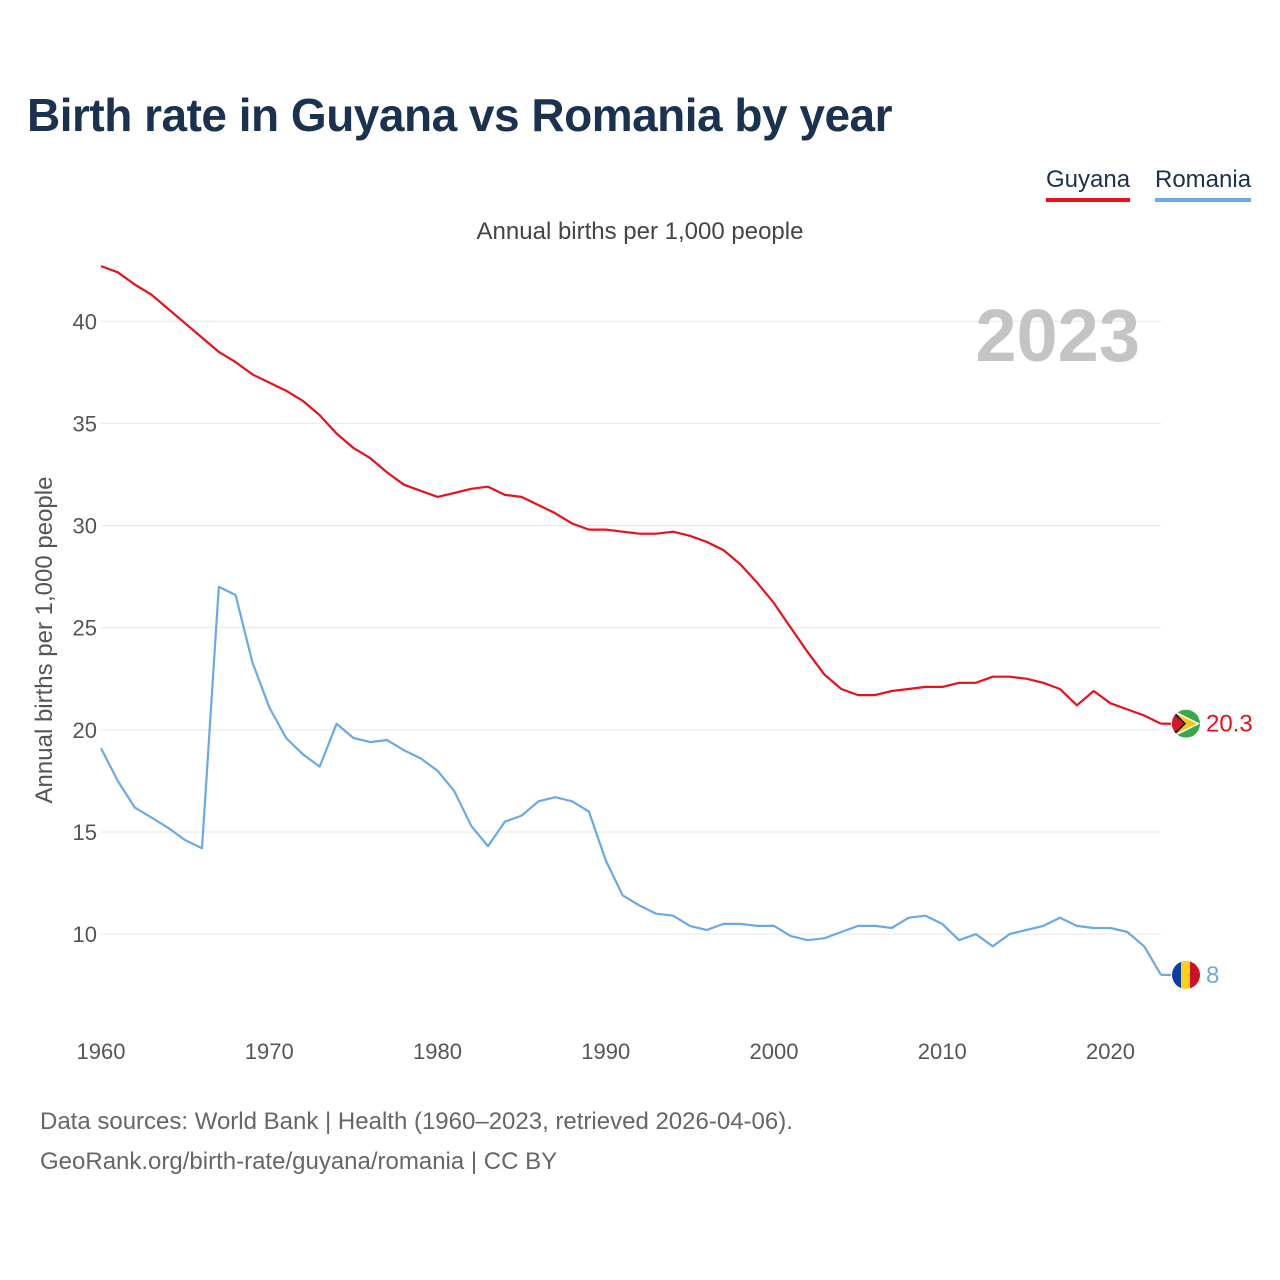 The image size is (1280, 1280). I want to click on x-tick-label-1990: 1990, so click(605, 1051).